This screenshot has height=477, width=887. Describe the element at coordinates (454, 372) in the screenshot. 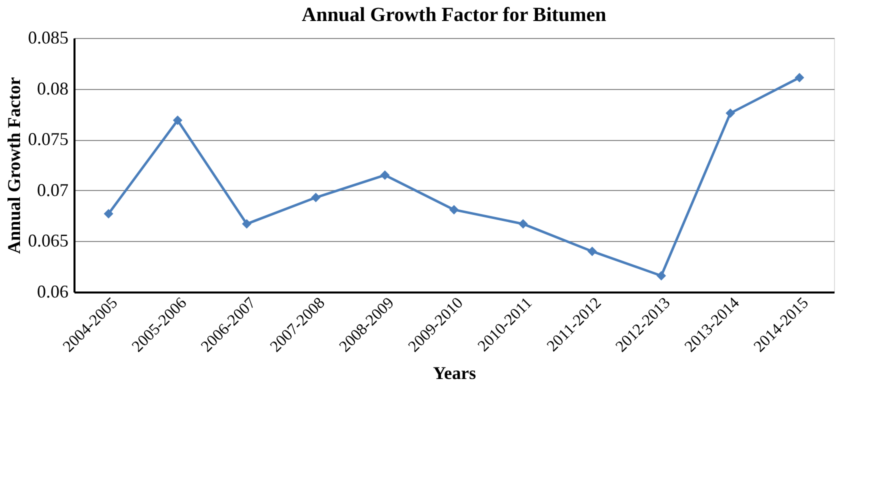

I see `x-axis-title: Years` at that location.